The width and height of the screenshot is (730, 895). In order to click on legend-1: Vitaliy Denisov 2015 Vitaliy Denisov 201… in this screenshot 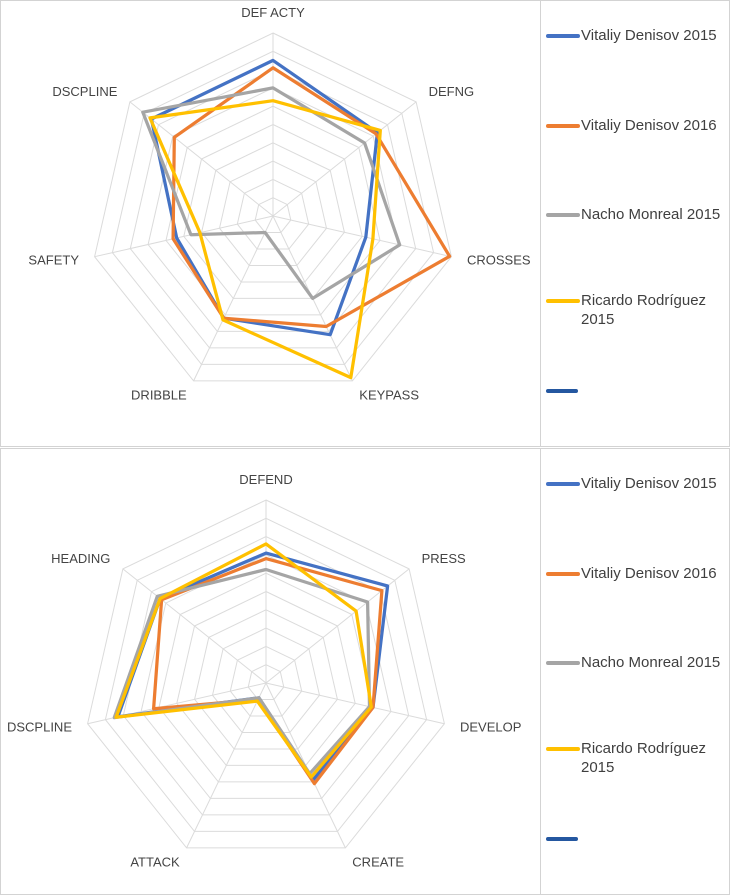, I will do `click(634, 223)`.